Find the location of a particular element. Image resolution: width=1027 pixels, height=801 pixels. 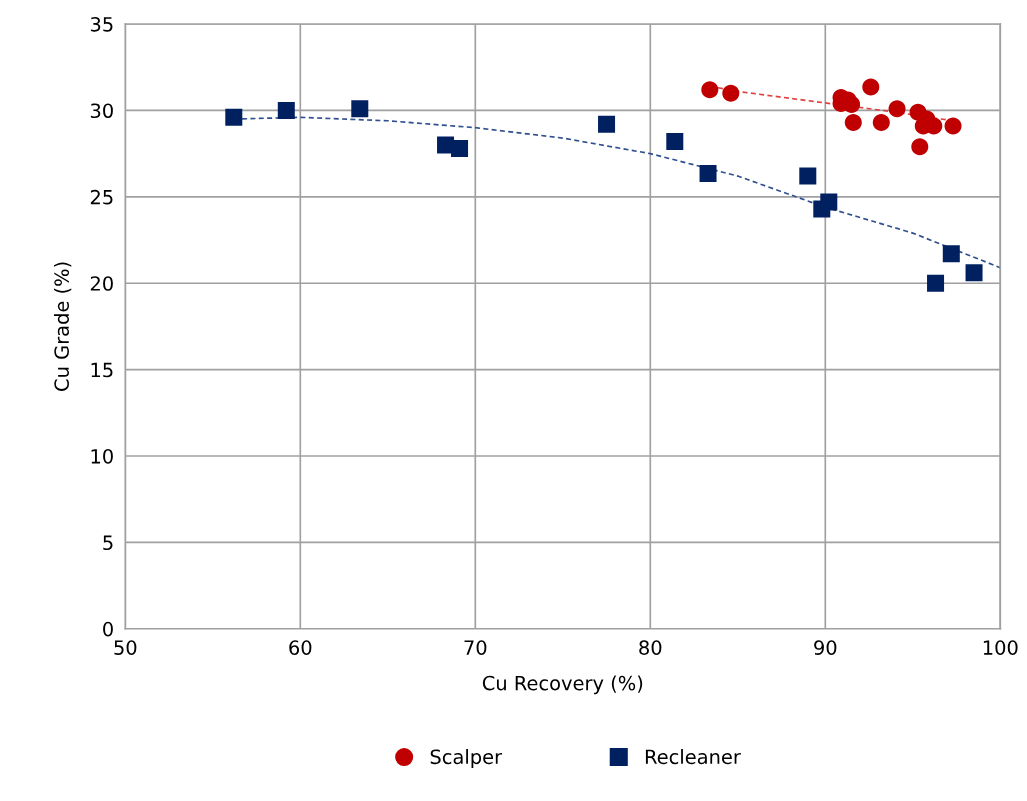

y-tick-label: 0 is located at coordinates (108, 629).